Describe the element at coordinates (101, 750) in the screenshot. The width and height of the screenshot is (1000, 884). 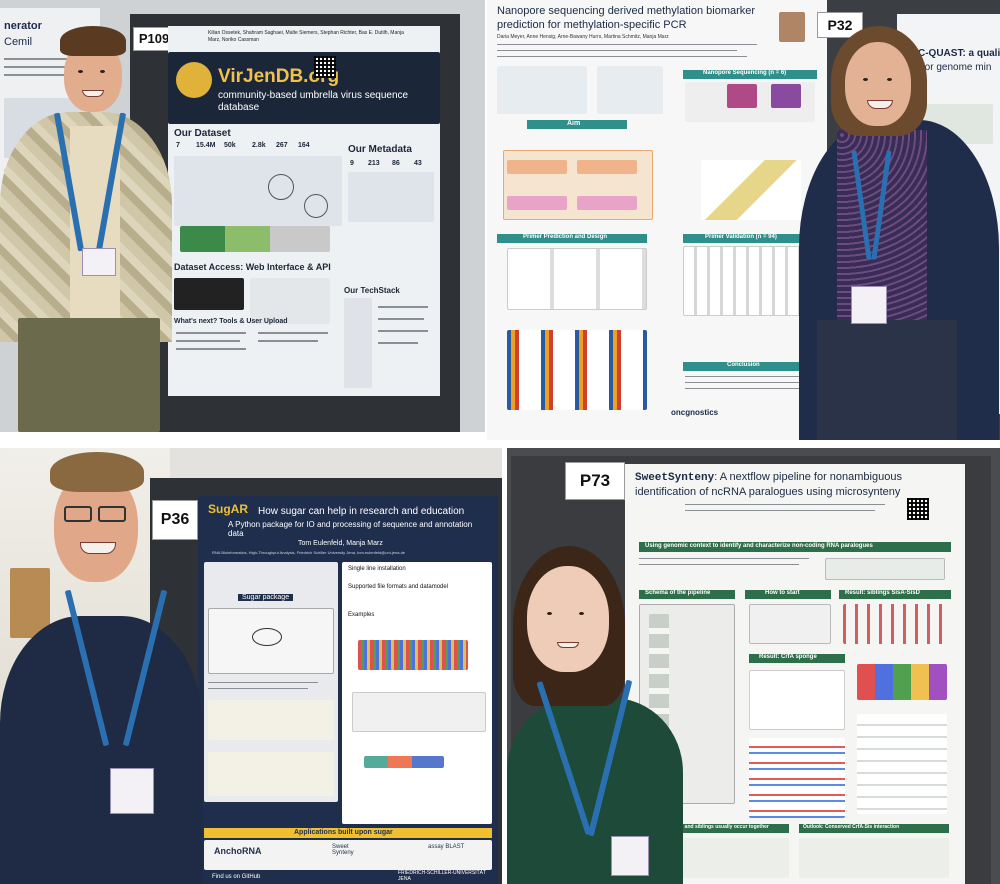
I see `person-tom-shirt` at that location.